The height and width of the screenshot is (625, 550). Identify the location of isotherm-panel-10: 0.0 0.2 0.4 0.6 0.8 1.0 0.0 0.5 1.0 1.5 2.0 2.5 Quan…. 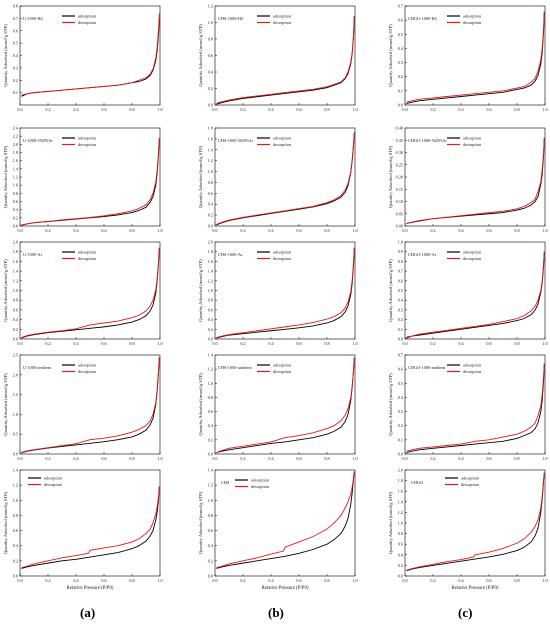
(83, 407).